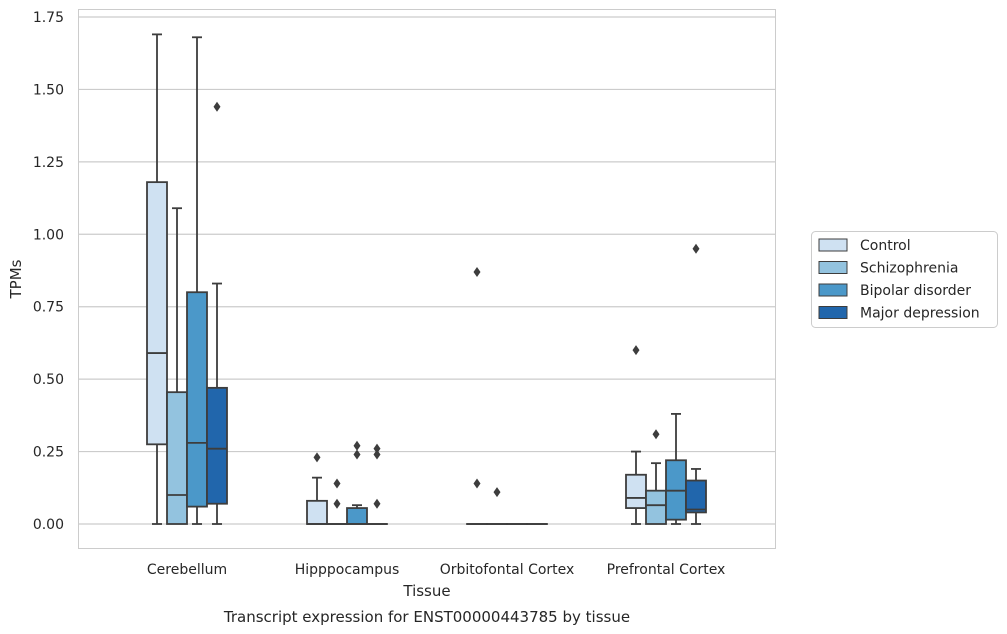 This screenshot has width=1007, height=634. I want to click on y-tick-label: 1.75, so click(48, 18).